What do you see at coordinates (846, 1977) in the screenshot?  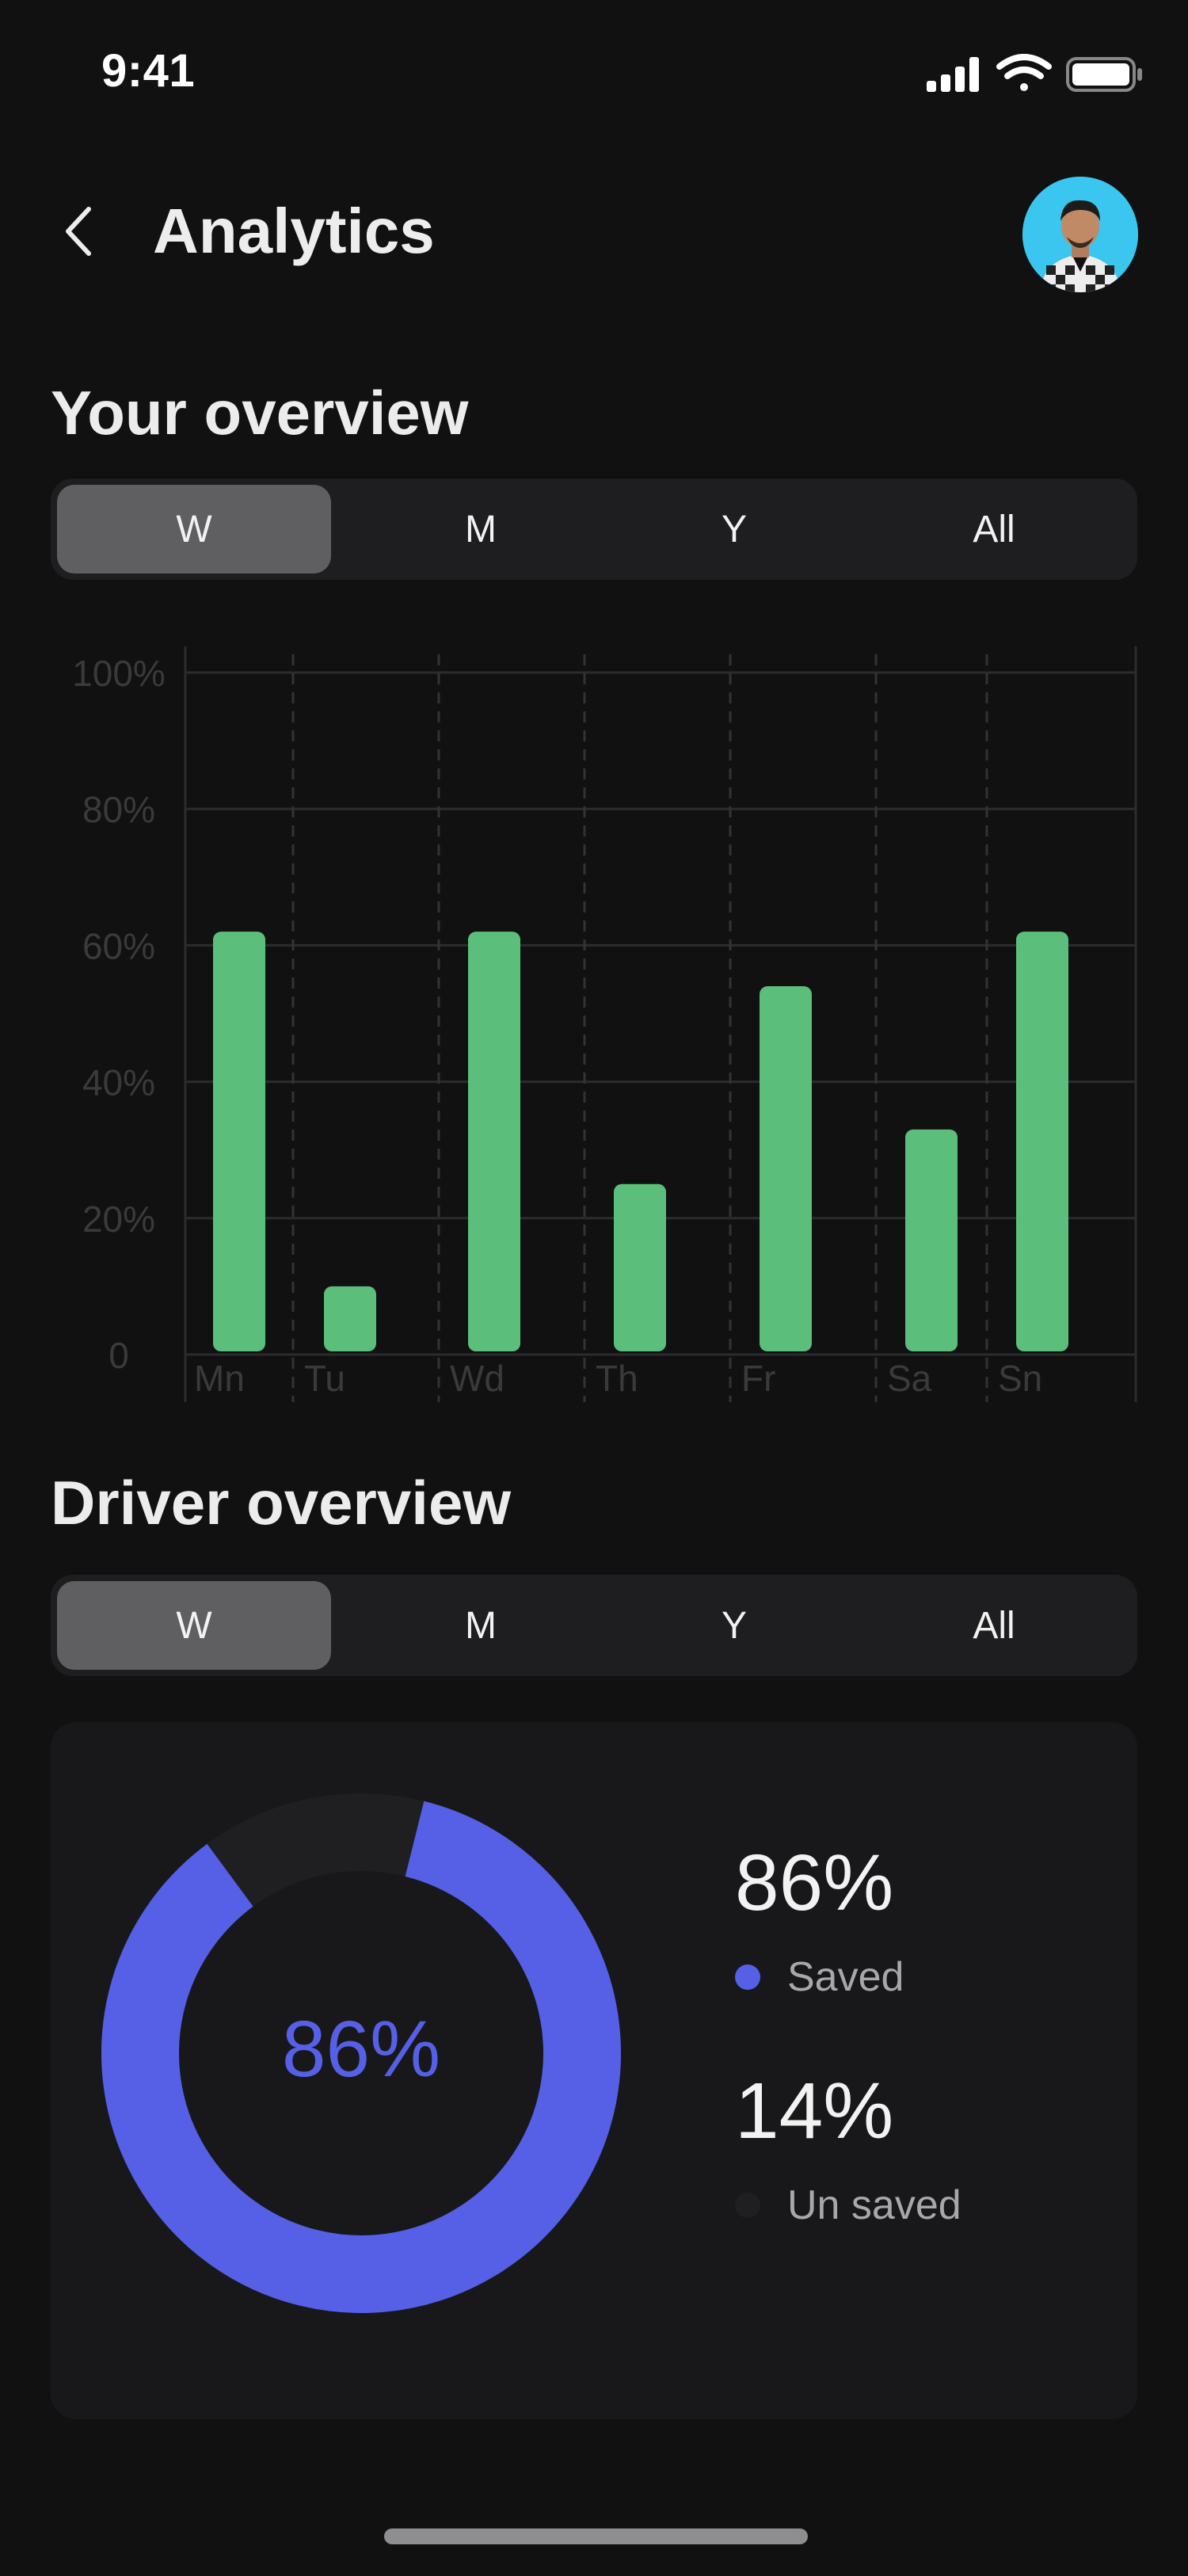 I see `saved-label: Saved` at bounding box center [846, 1977].